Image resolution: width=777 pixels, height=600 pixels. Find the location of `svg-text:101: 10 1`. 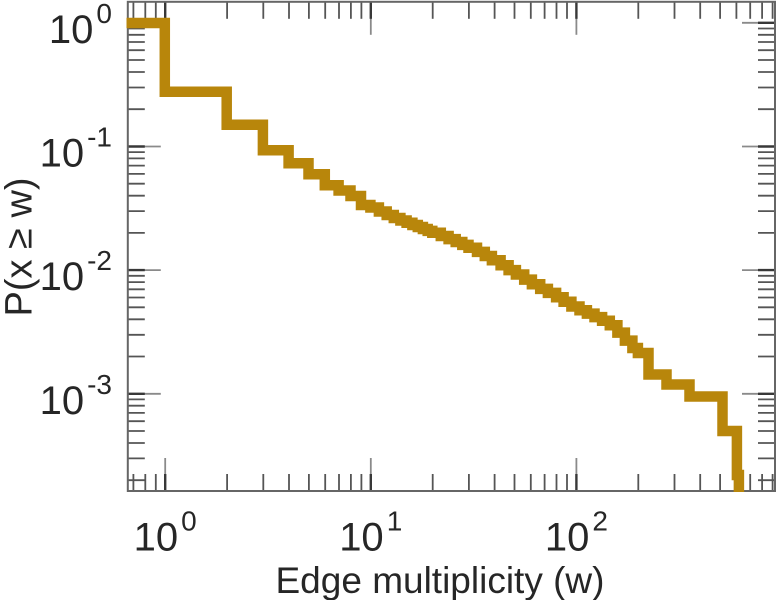

svg-text:101: 10 1 is located at coordinates (370, 533).